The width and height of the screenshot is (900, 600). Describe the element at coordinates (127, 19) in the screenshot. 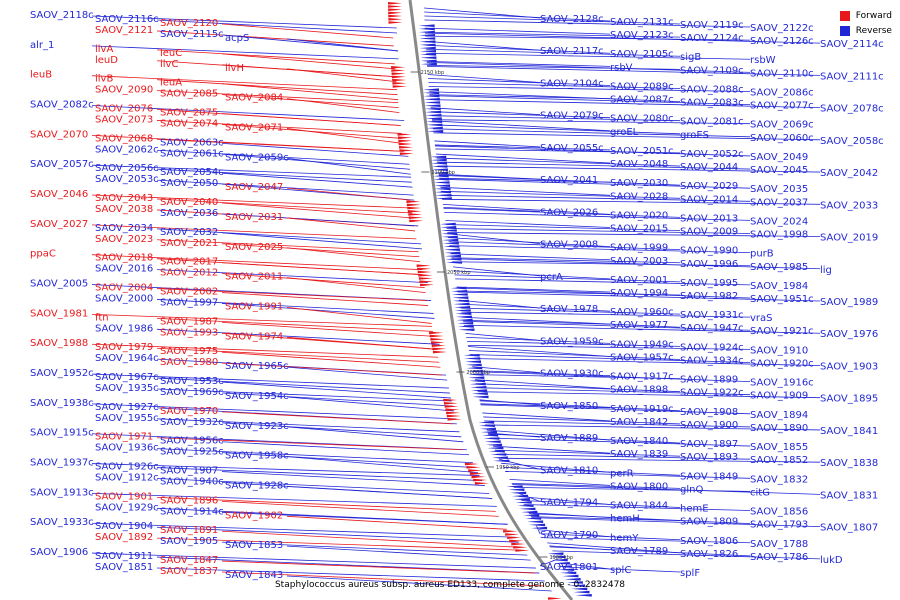

I see `gene-label: SAOV_2116c` at that location.